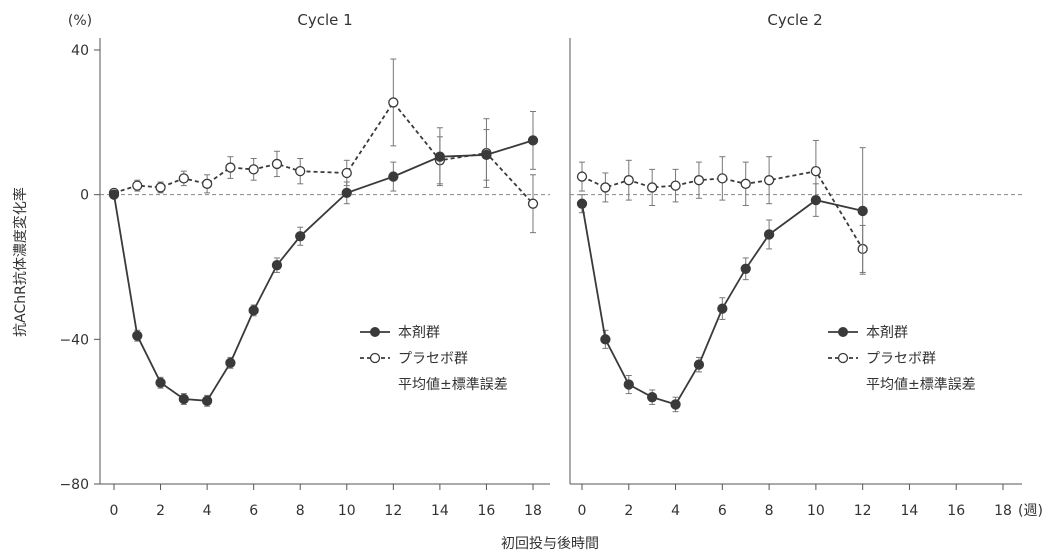 This screenshot has width=1054, height=555. What do you see at coordinates (20, 262) in the screenshot?
I see `y-axis-label: 抗AChR抗体濃度変化率` at bounding box center [20, 262].